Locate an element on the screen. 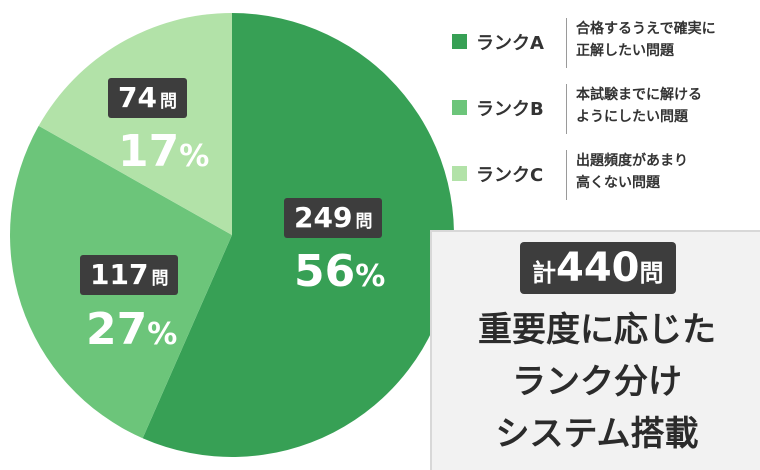 The height and width of the screenshot is (470, 760). slice-c-percent-sign: % is located at coordinates (194, 156).